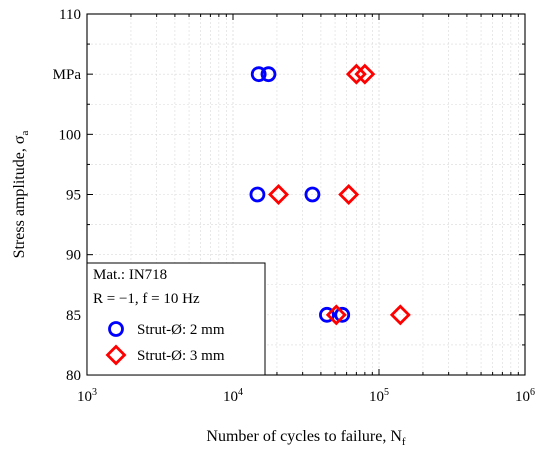  I want to click on y-tick-label: 95, so click(73, 196).